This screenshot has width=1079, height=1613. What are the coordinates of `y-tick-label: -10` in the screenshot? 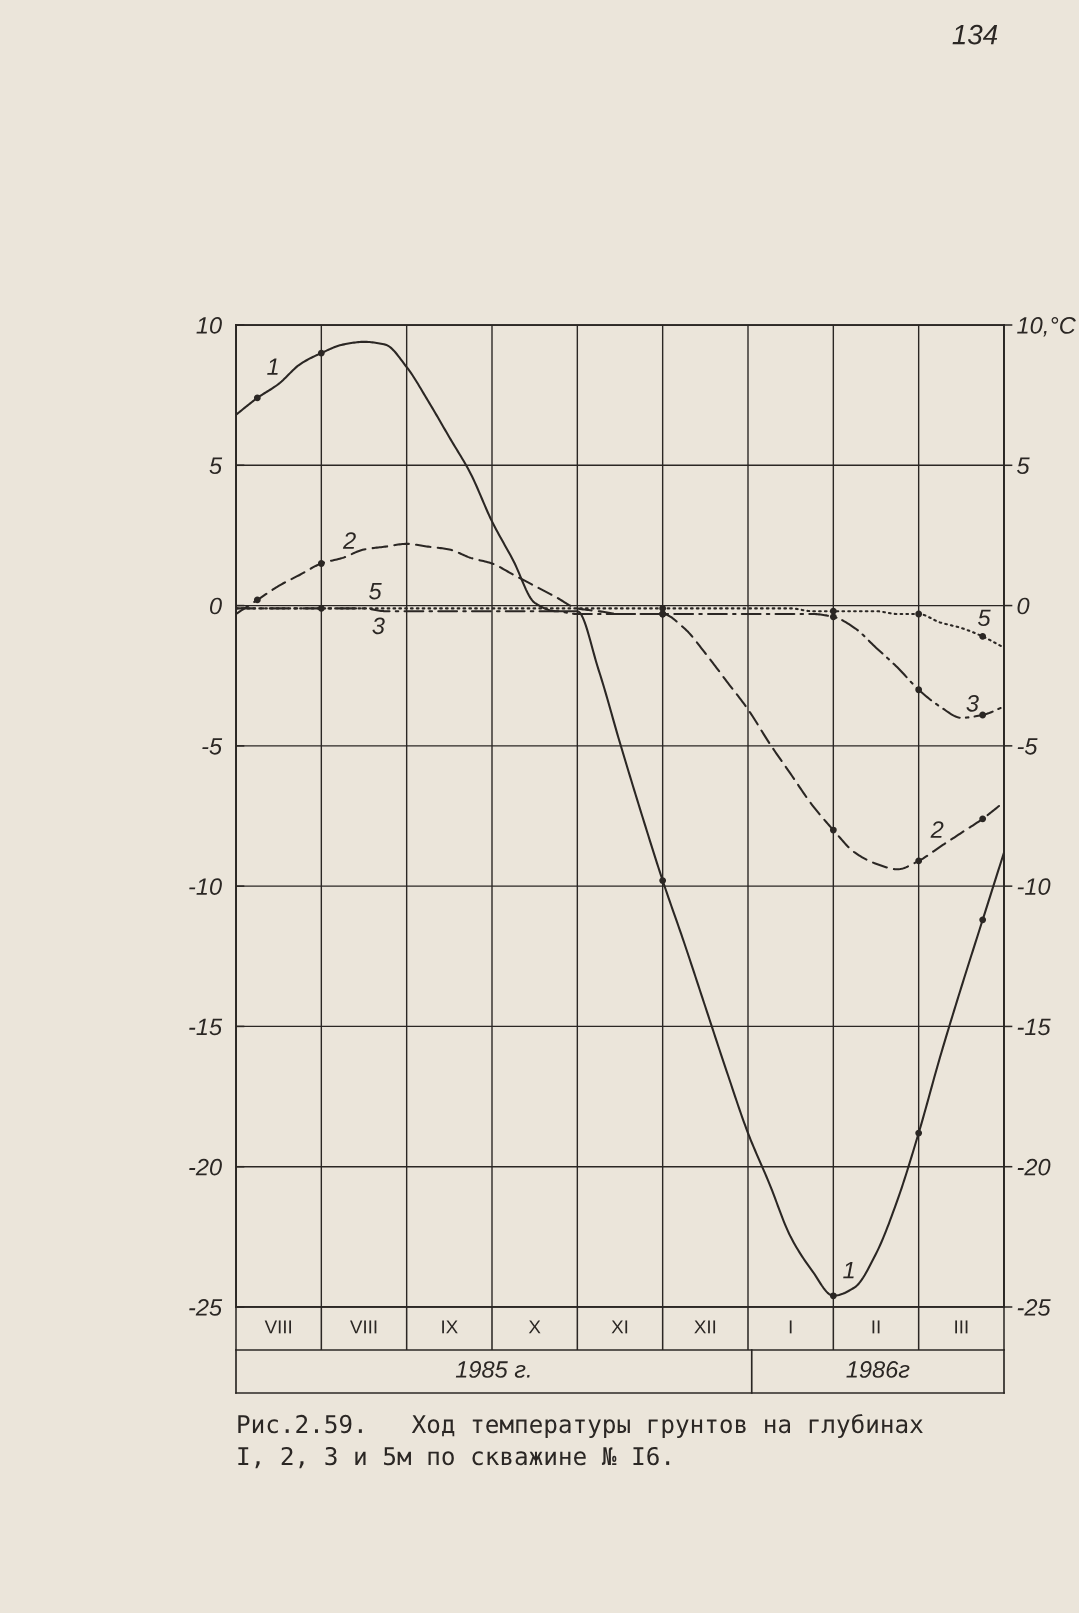 It's located at (205, 886).